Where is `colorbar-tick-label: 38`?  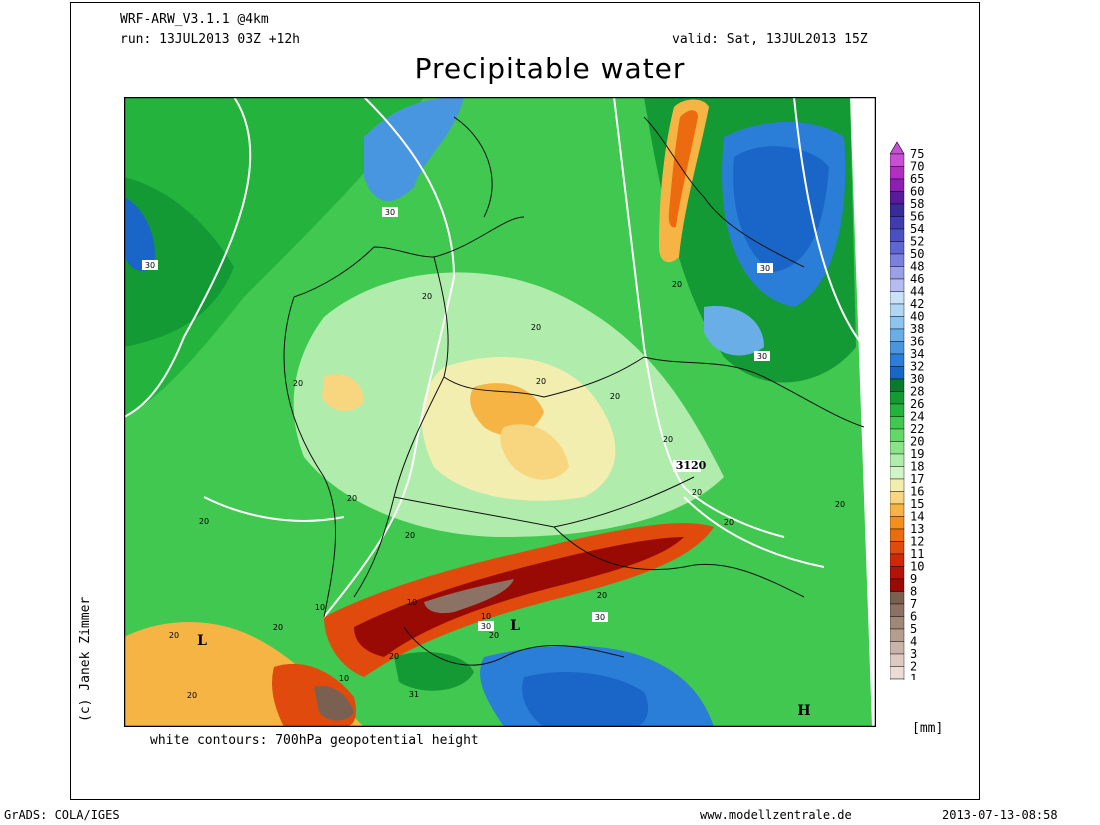
colorbar-tick-label: 38 is located at coordinates (917, 329).